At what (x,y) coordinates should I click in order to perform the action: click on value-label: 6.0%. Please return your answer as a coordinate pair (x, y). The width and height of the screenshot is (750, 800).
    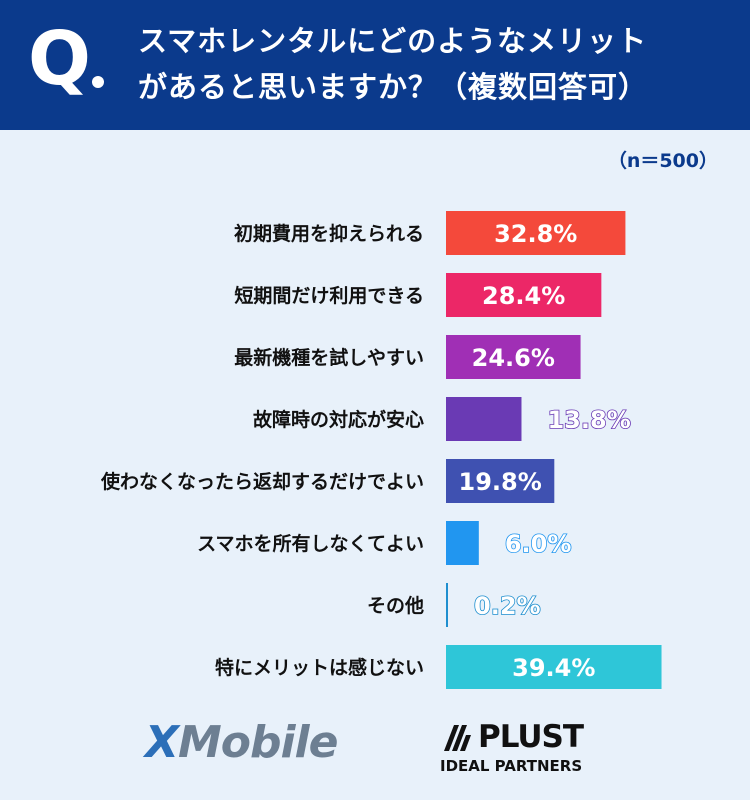
    Looking at the image, I should click on (538, 544).